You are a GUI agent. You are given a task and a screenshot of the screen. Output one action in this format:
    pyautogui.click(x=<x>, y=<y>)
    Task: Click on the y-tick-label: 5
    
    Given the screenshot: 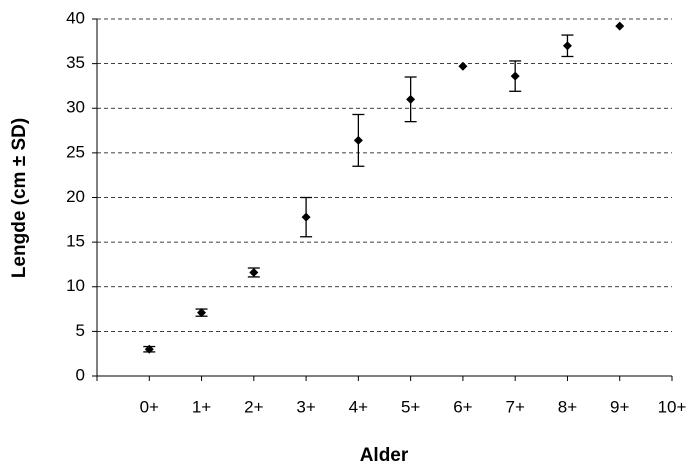 What is the action you would take?
    pyautogui.click(x=80, y=330)
    